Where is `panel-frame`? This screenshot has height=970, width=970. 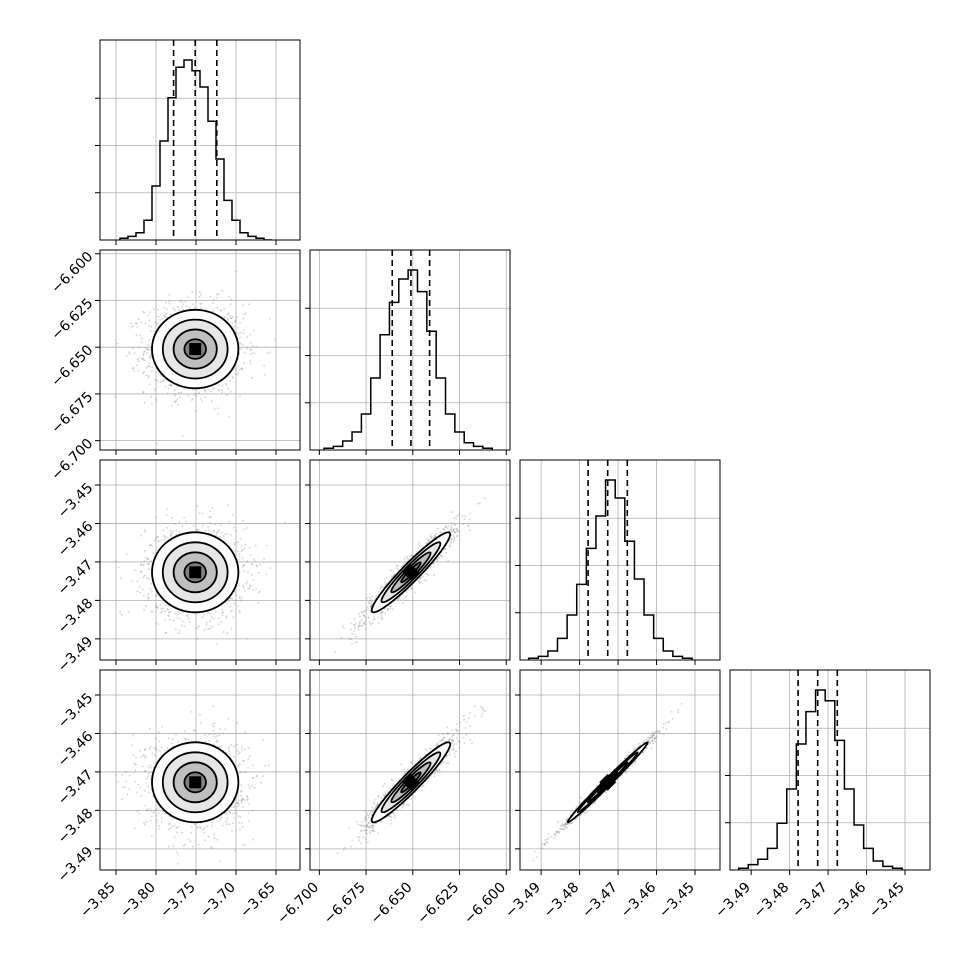 panel-frame is located at coordinates (200, 140).